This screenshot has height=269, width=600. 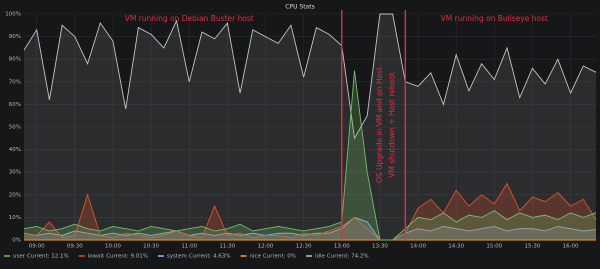 What do you see at coordinates (15, 173) in the screenshot?
I see `y-tick-label: 30%` at bounding box center [15, 173].